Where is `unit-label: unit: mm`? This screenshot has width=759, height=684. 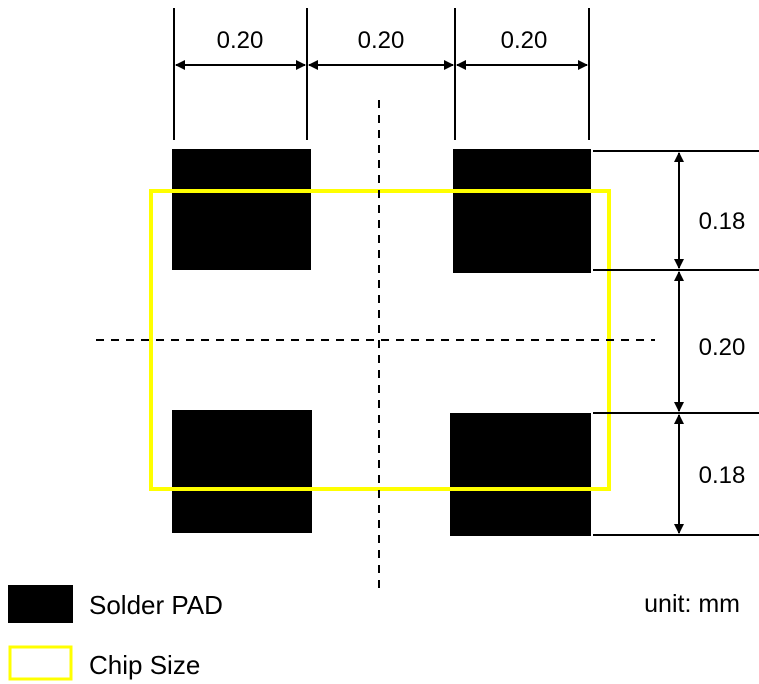
unit-label: unit: mm is located at coordinates (692, 604).